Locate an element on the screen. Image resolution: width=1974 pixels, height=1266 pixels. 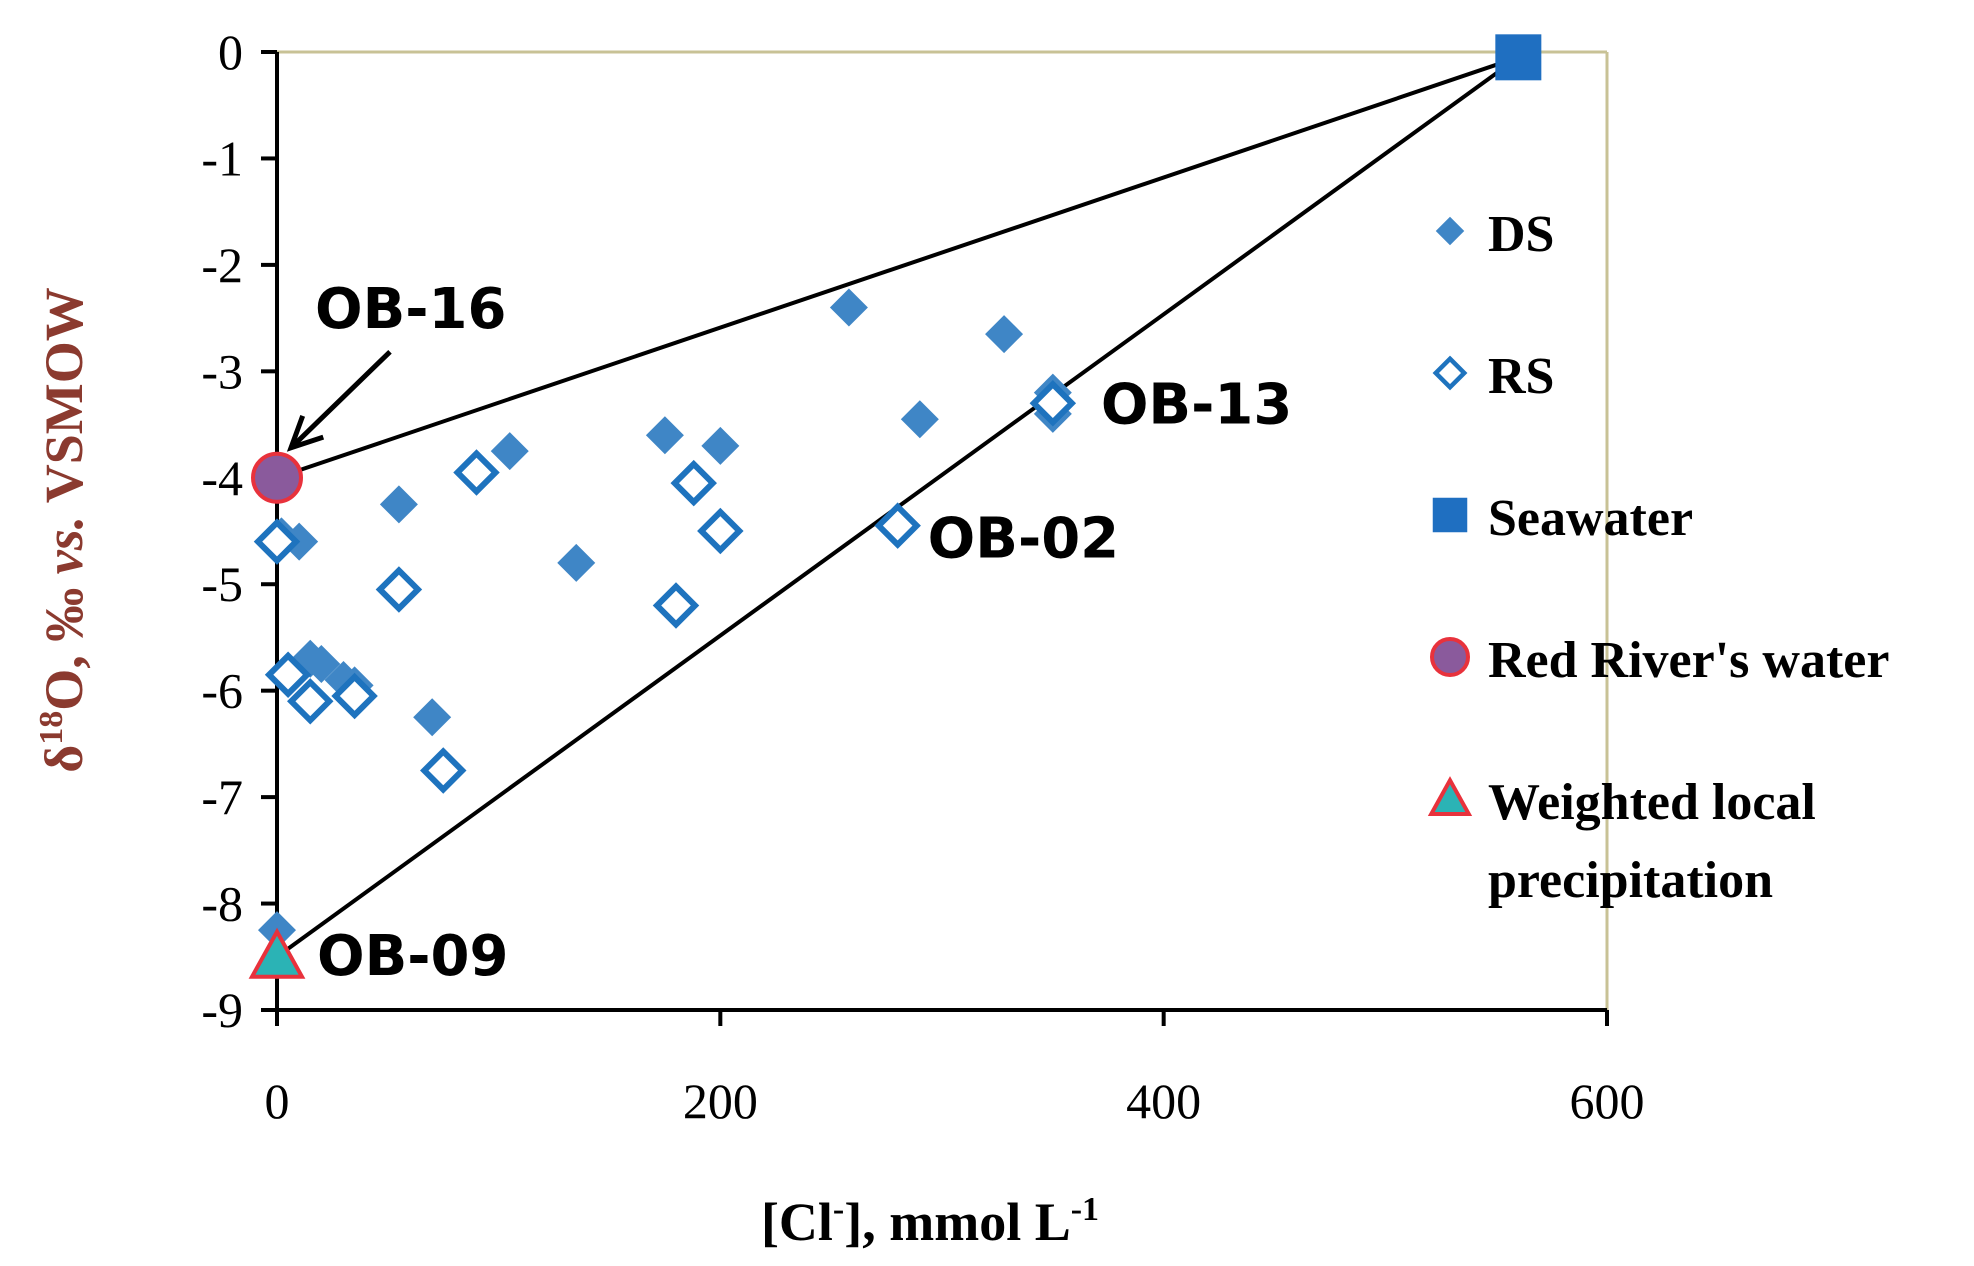
point-seawater is located at coordinates (1518, 57).